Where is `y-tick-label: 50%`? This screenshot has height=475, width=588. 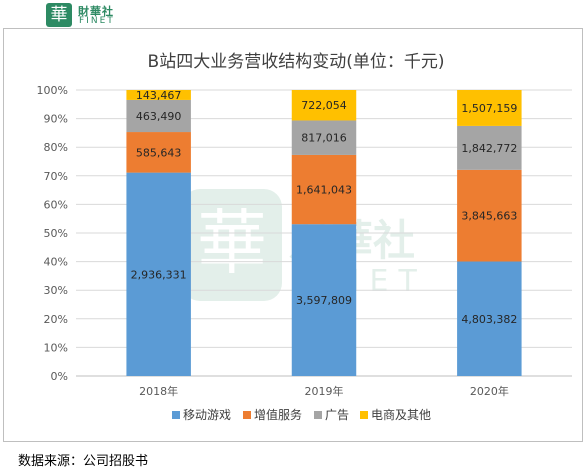
y-tick-label: 50% is located at coordinates (56, 233).